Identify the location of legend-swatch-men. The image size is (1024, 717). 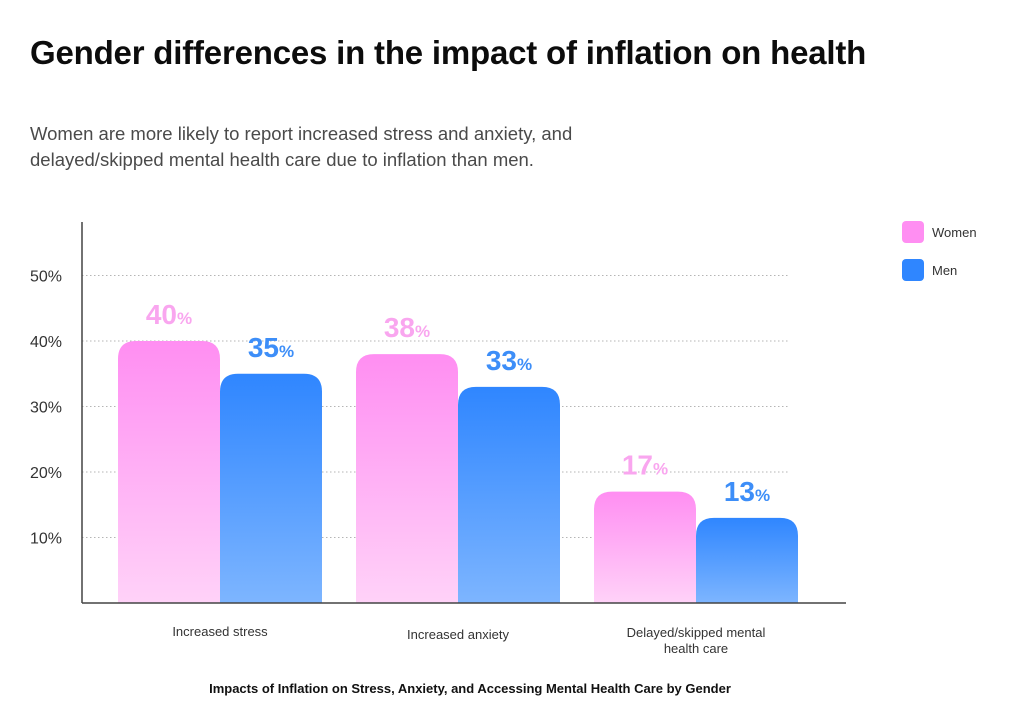
(913, 270).